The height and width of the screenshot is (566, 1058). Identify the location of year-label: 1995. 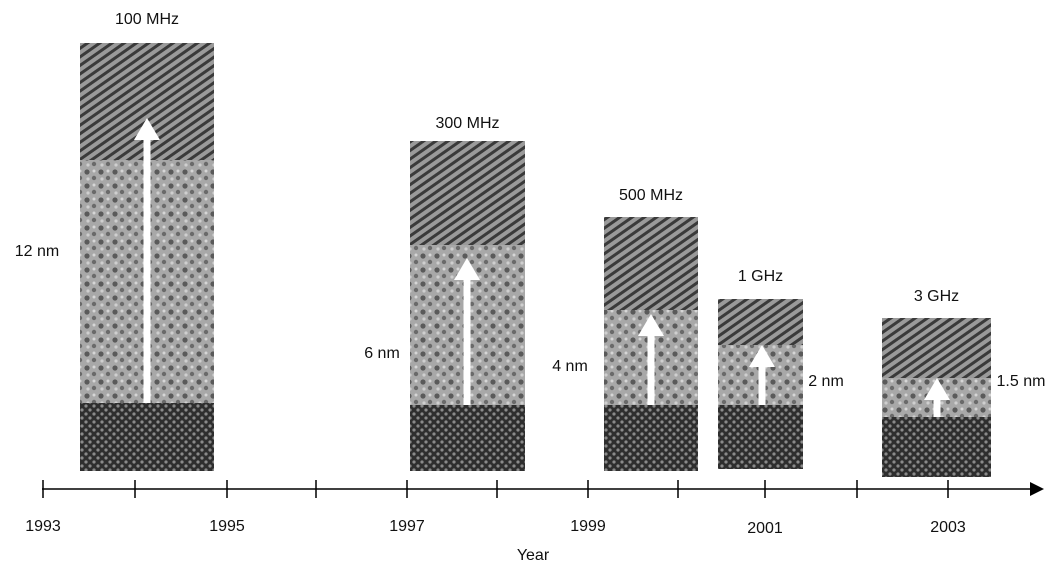
(227, 526).